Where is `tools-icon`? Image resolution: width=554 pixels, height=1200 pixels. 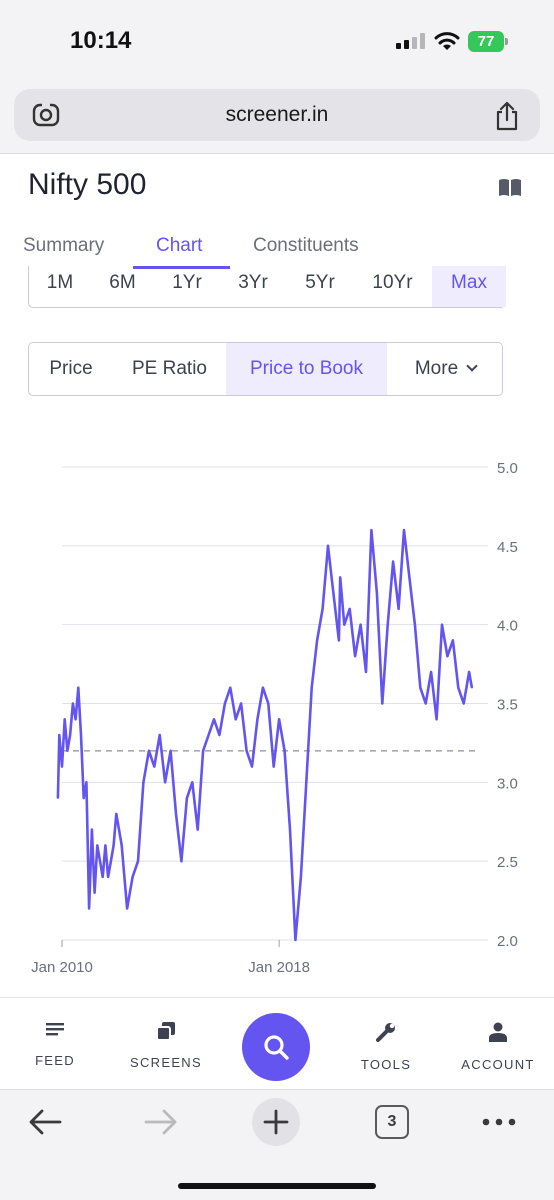 tools-icon is located at coordinates (385, 1032).